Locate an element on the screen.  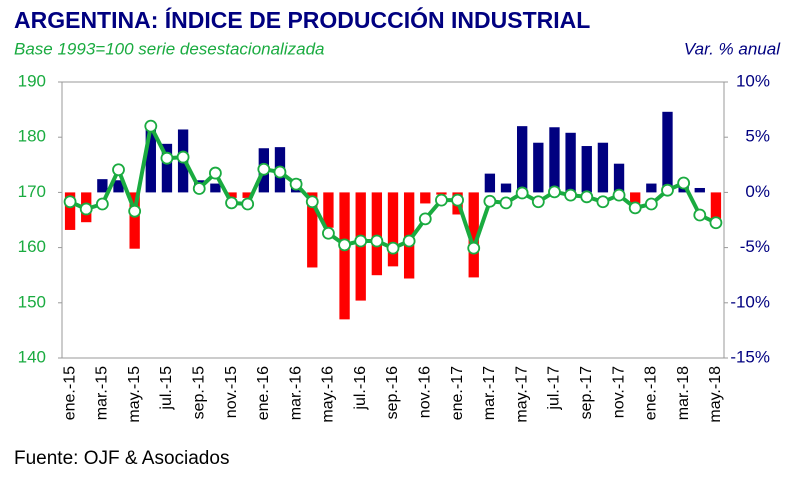
x-tick-label: may.-15 is located at coordinates (134, 394).